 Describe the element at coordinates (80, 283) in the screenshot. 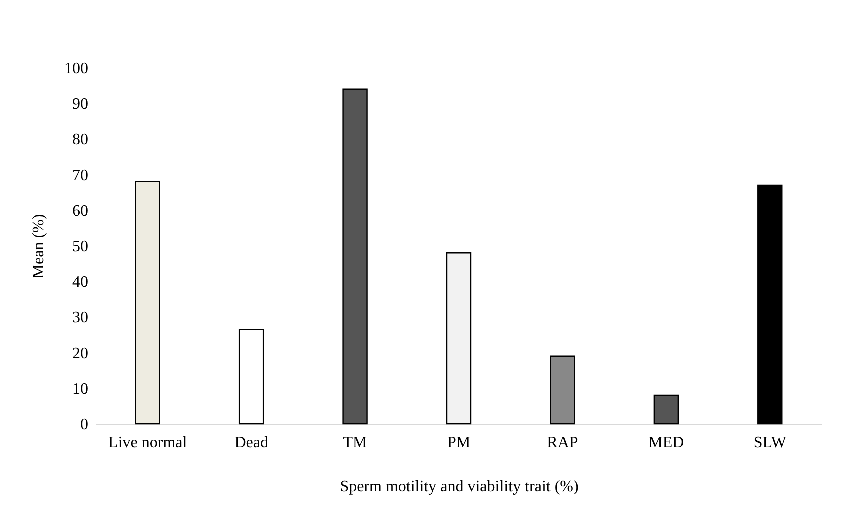

I see `y-tick-label: 40` at that location.